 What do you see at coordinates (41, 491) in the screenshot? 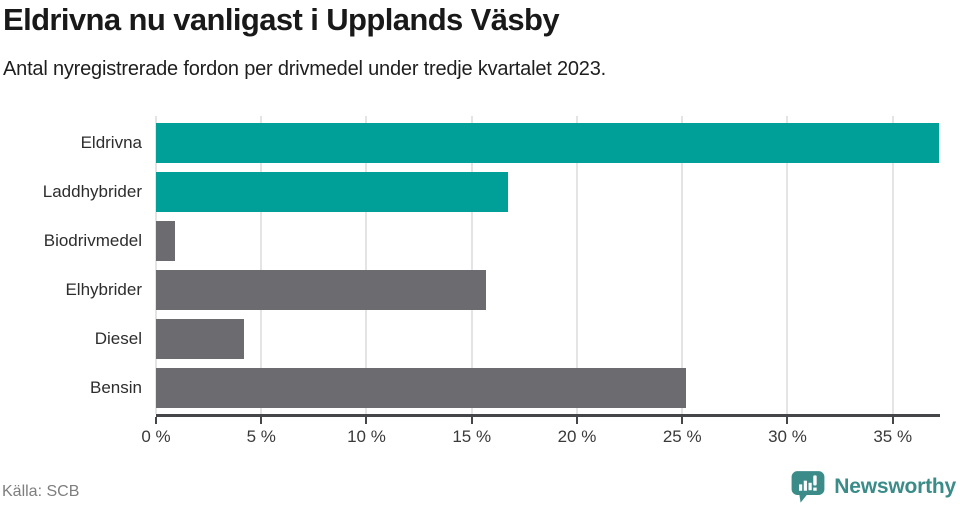
I see `source-note: Källa: SCB` at bounding box center [41, 491].